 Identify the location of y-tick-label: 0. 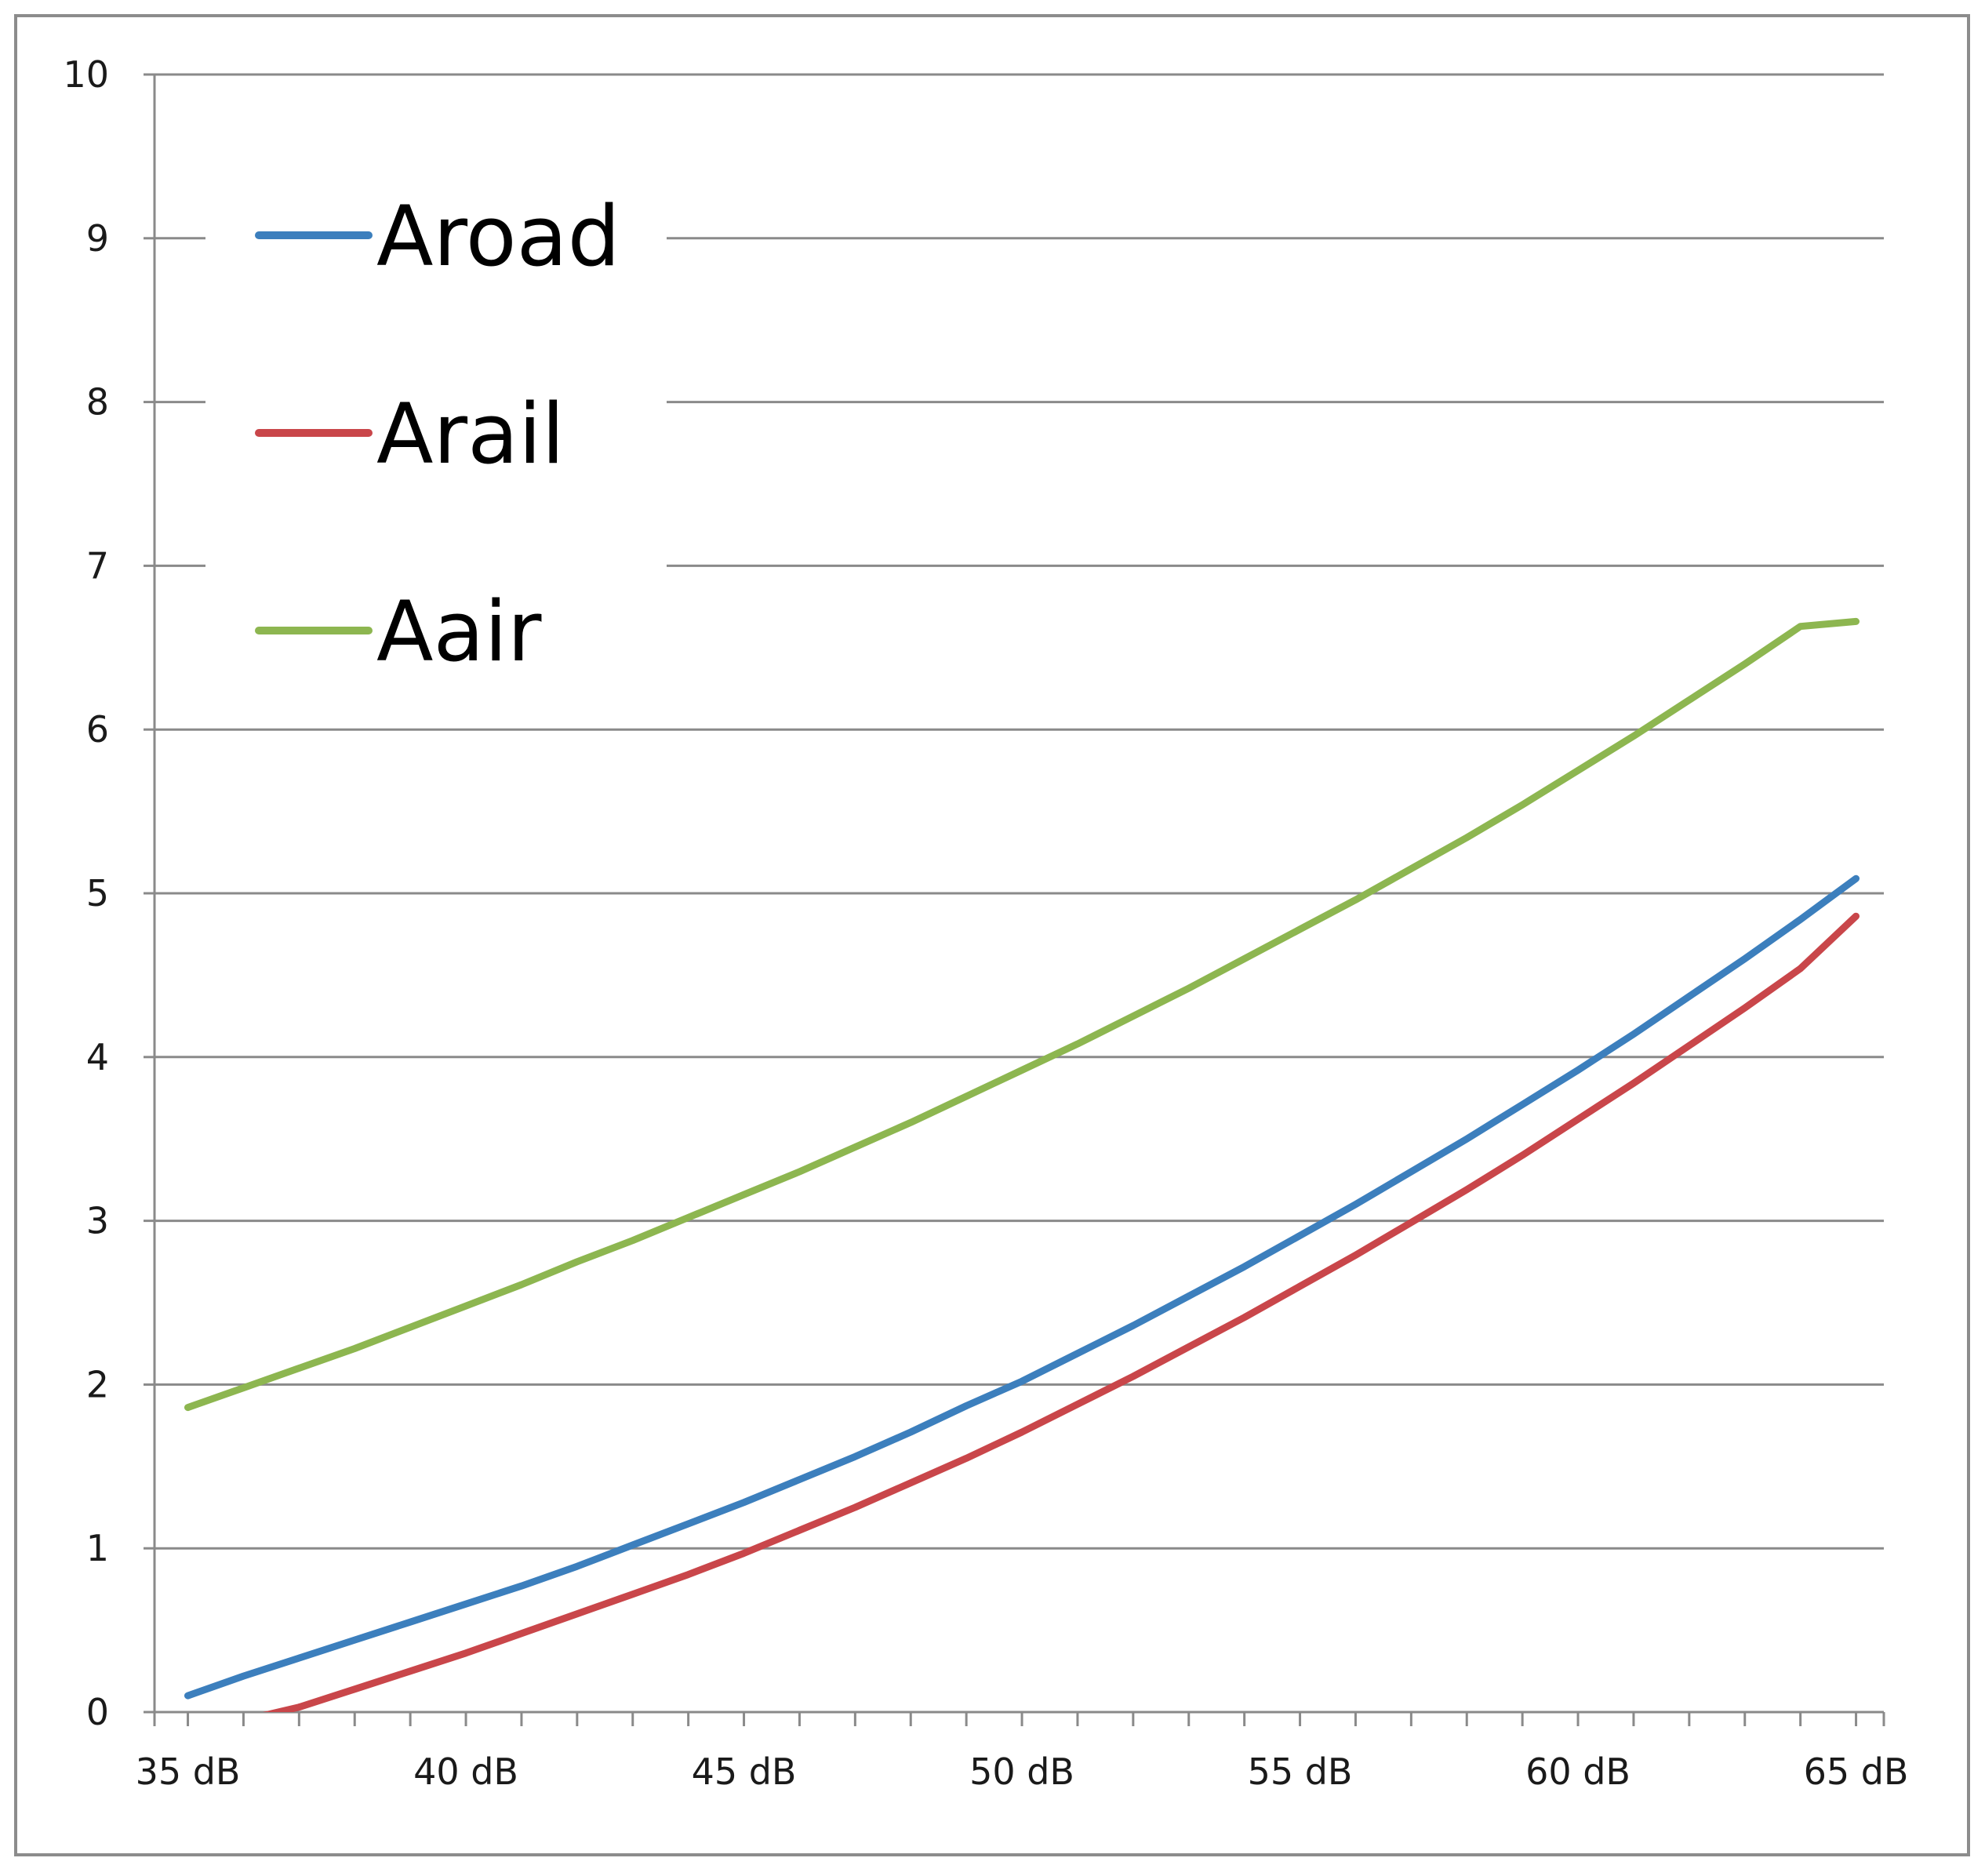
(97, 1712).